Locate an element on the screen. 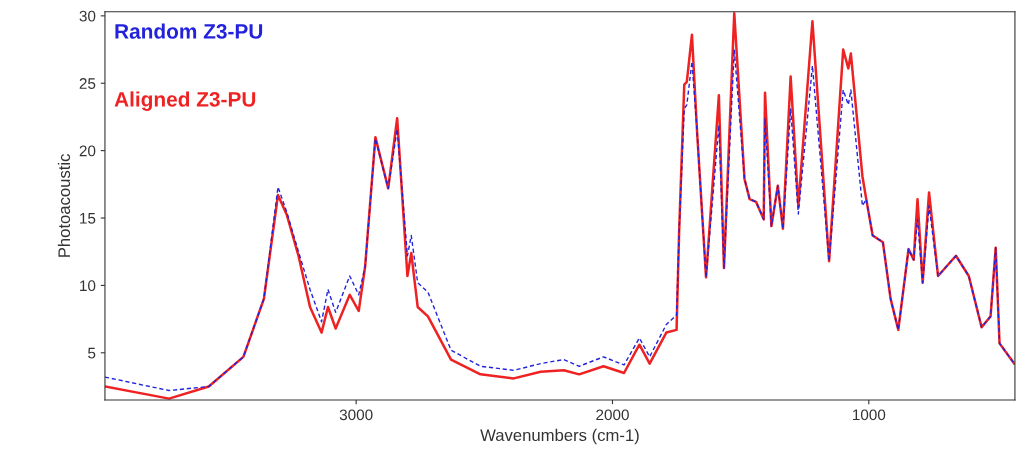 Image resolution: width=1019 pixels, height=454 pixels. y-tick-label: 5 is located at coordinates (92, 353).